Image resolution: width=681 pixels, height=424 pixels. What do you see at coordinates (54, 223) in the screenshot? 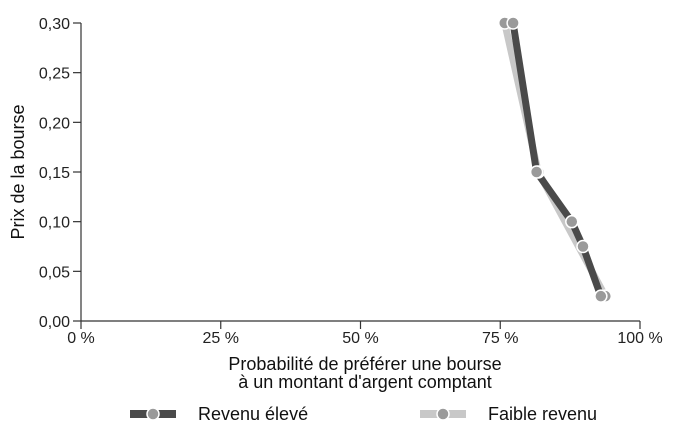
I see `y-tick-label: 0,10` at bounding box center [54, 223].